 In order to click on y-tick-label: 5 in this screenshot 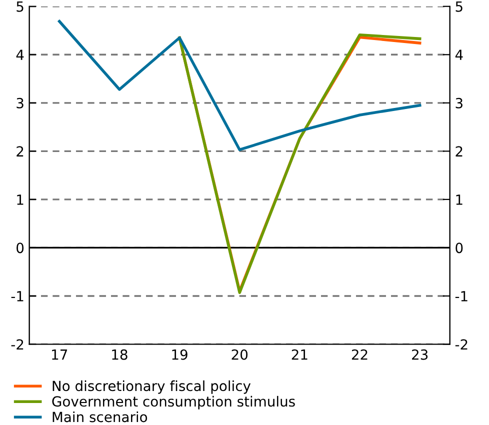, I will do `click(20, 7)`.